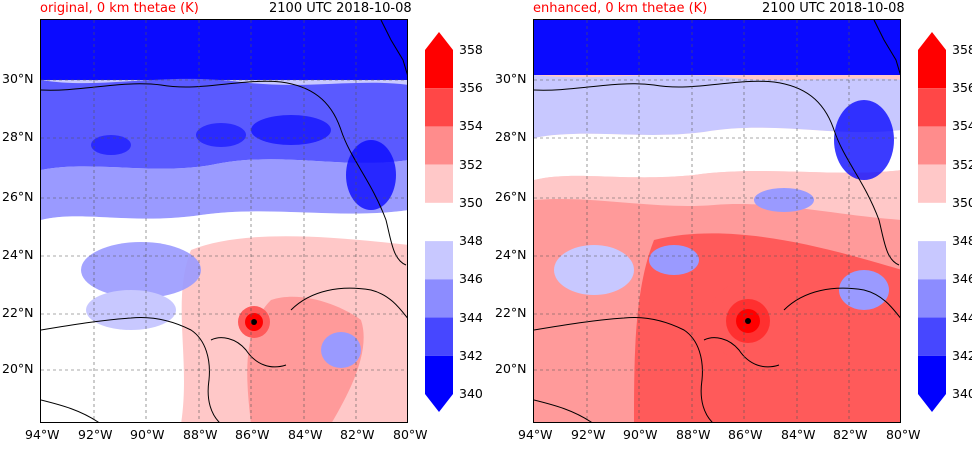 This screenshot has width=972, height=449. I want to click on right-panel-time: 2100 UTC 2018-10-08, so click(833, 8).